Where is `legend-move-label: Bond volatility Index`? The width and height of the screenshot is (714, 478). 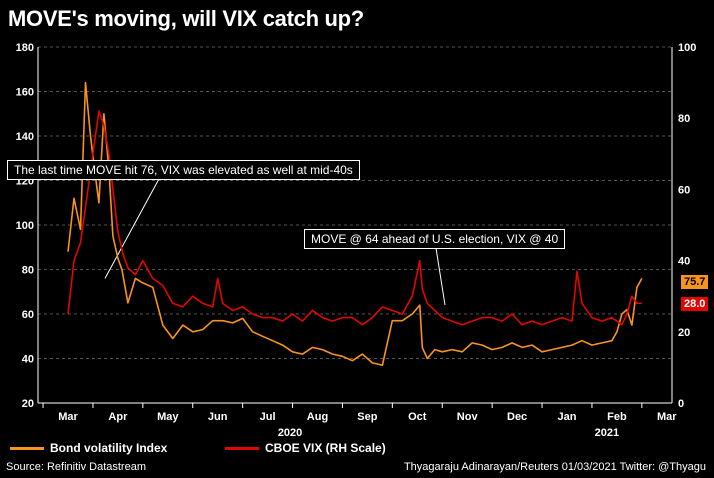
legend-move-label: Bond volatility Index is located at coordinates (109, 448).